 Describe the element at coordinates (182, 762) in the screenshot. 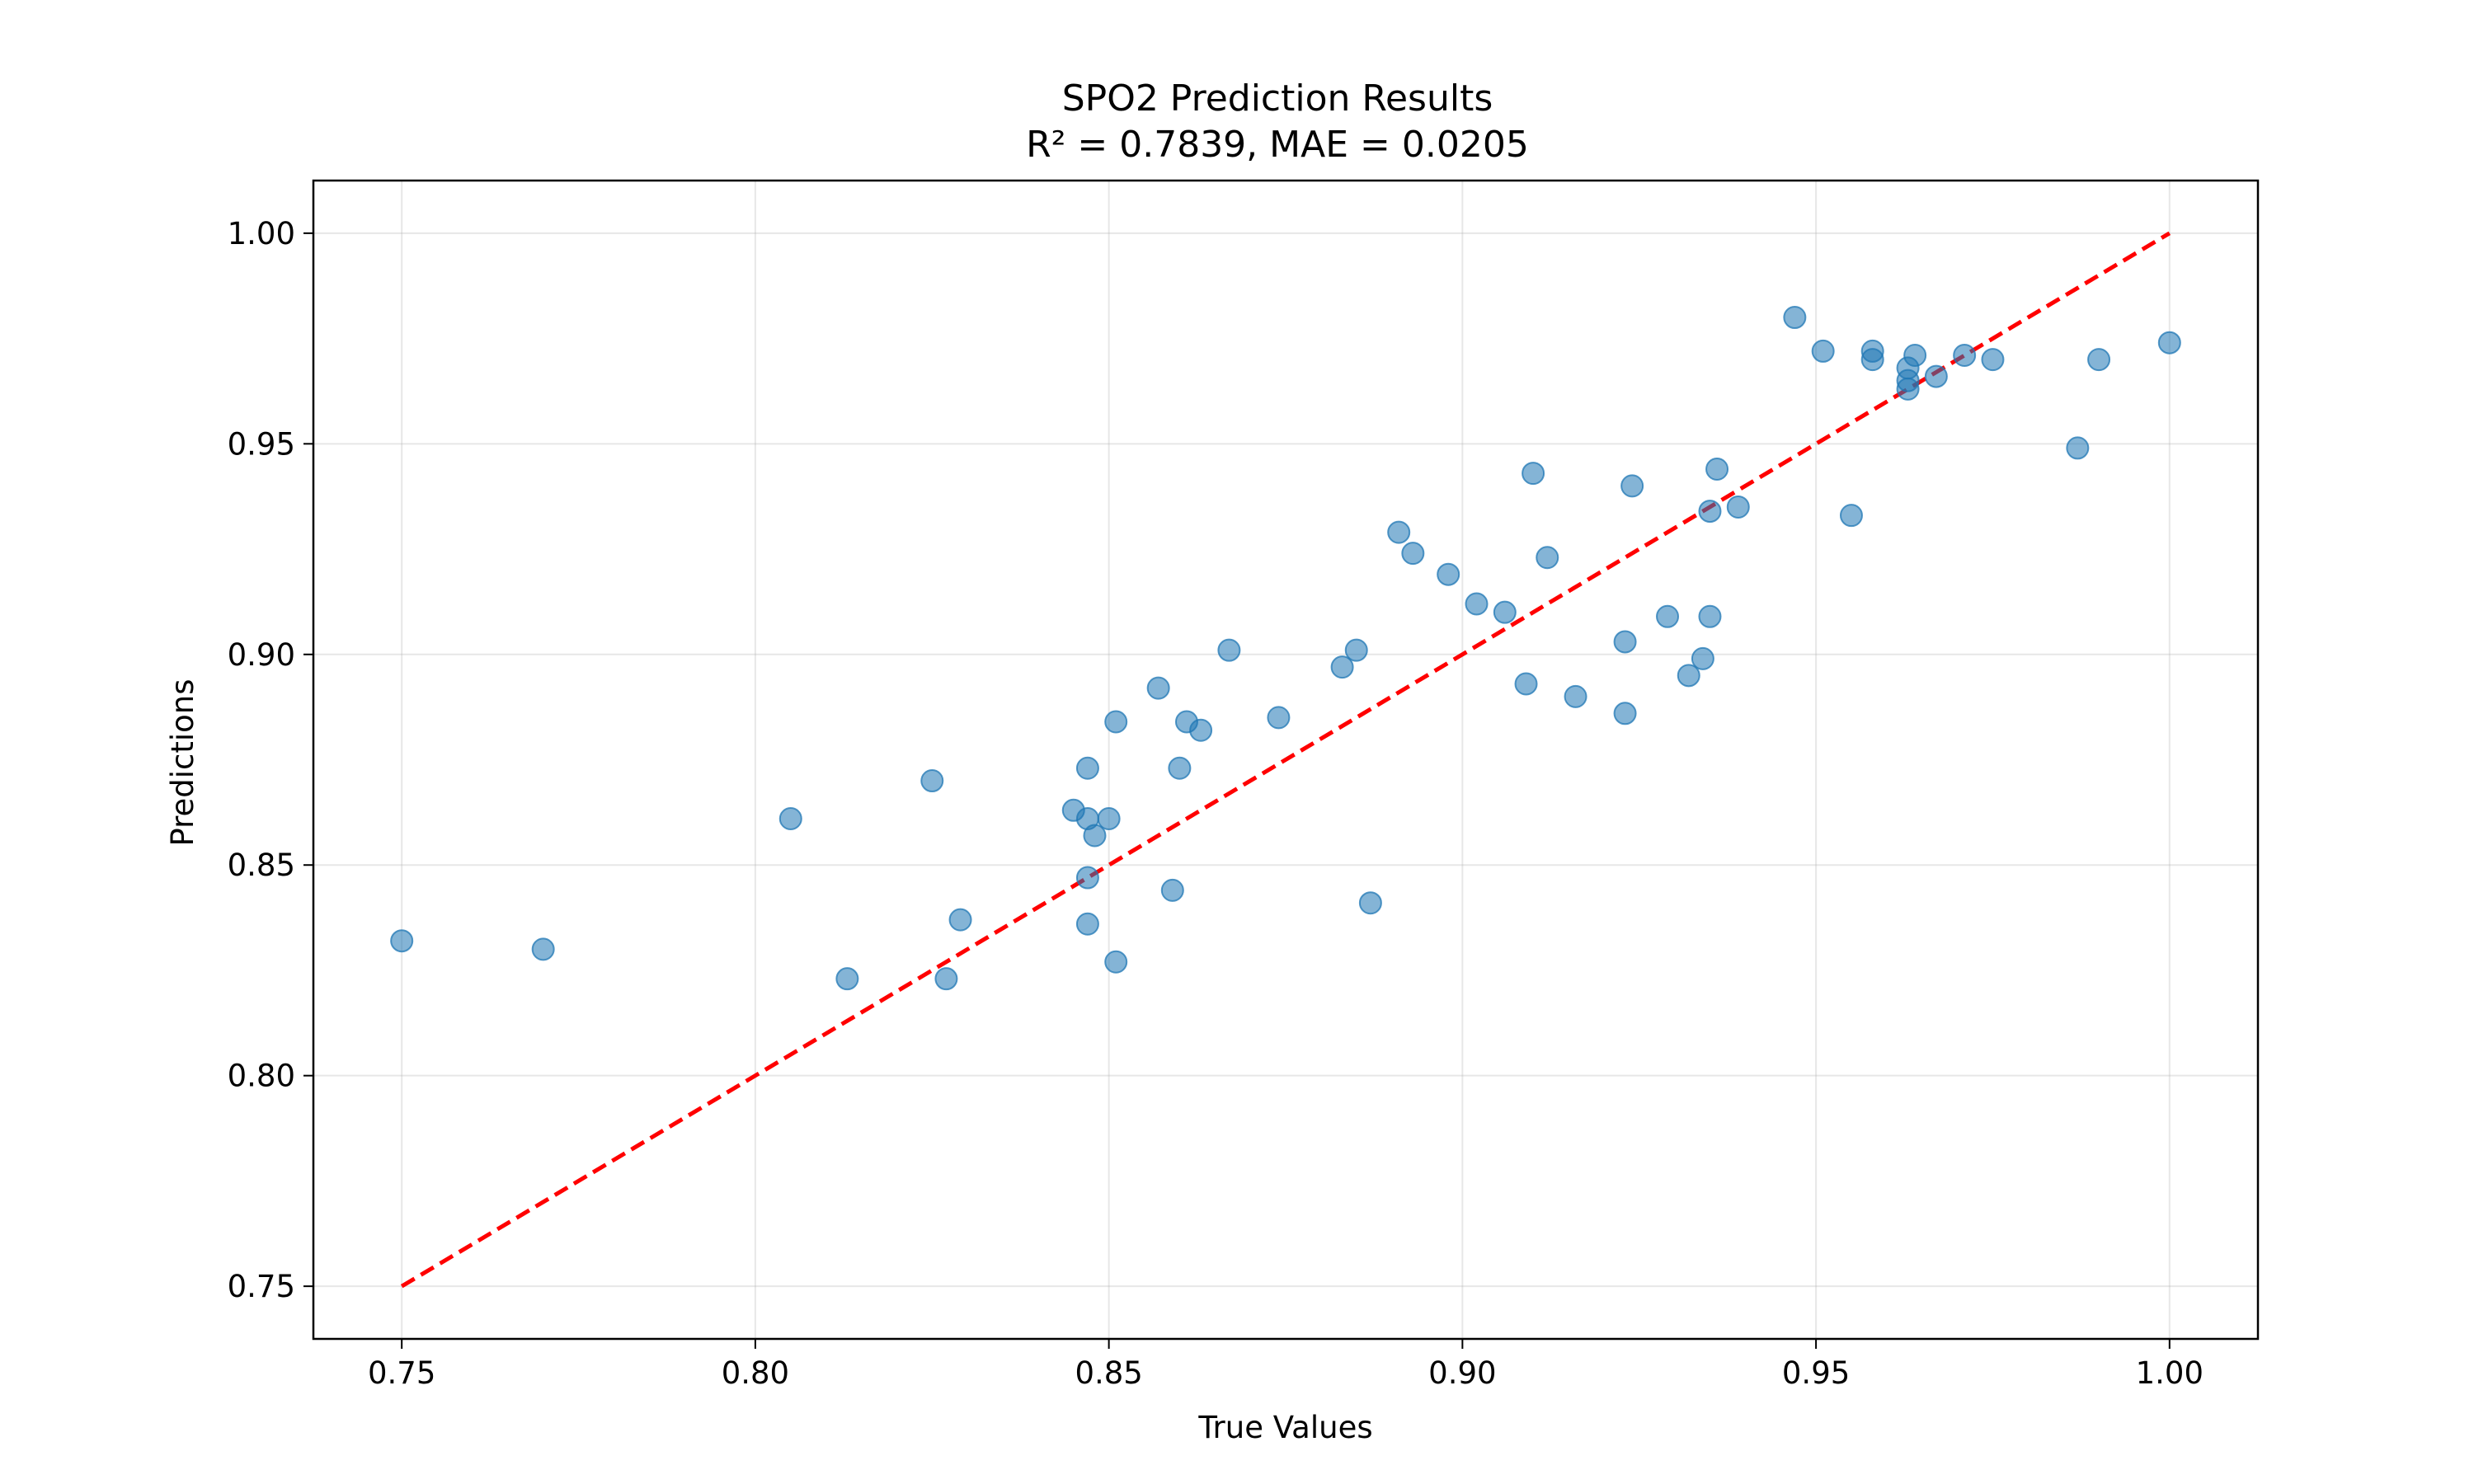

I see `y-axis-label: Predictions` at that location.